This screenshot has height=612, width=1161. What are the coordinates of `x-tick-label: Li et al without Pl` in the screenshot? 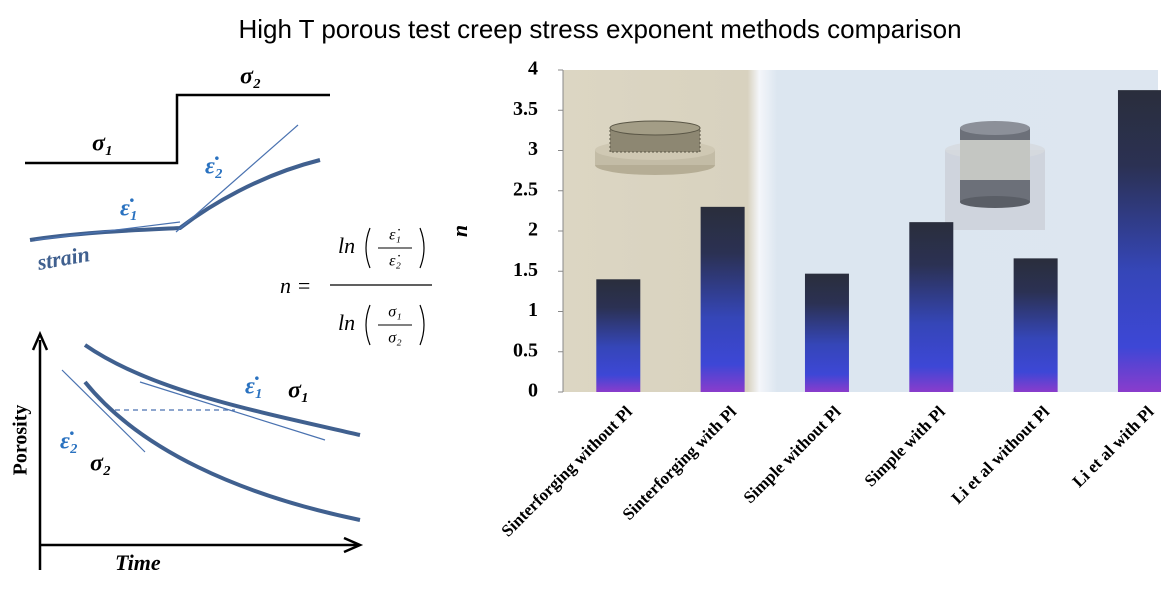 It's located at (1001, 455).